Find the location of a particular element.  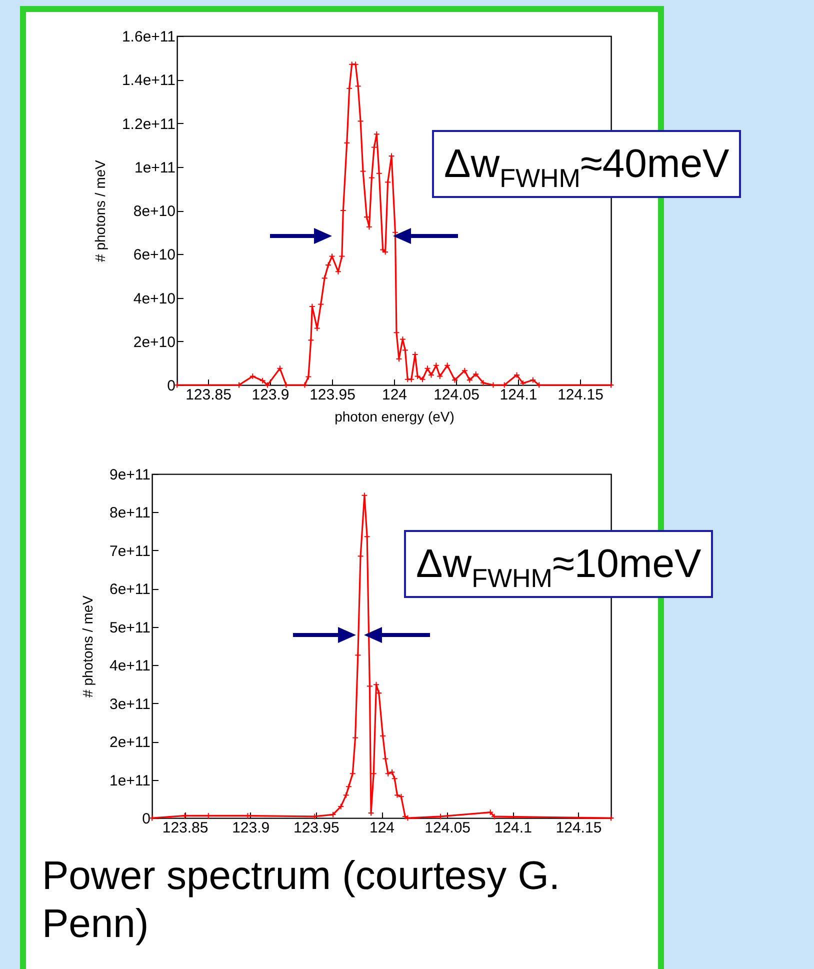

y-tick-label: 5e+11 is located at coordinates (129, 627).